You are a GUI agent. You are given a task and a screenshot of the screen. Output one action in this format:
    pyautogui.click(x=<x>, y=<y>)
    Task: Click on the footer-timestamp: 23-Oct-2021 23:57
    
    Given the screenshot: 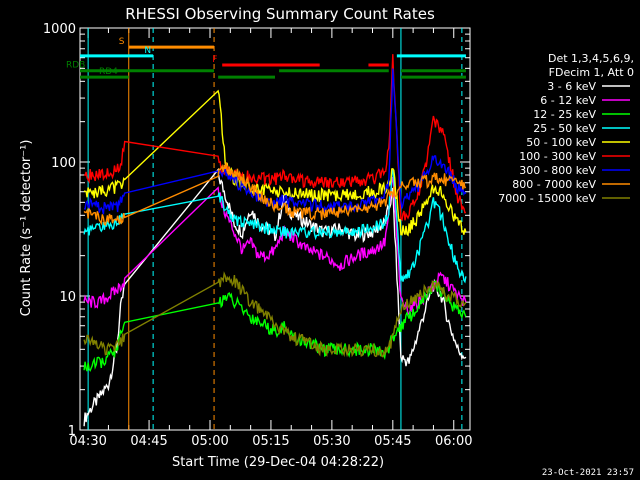 What is the action you would take?
    pyautogui.click(x=587, y=473)
    